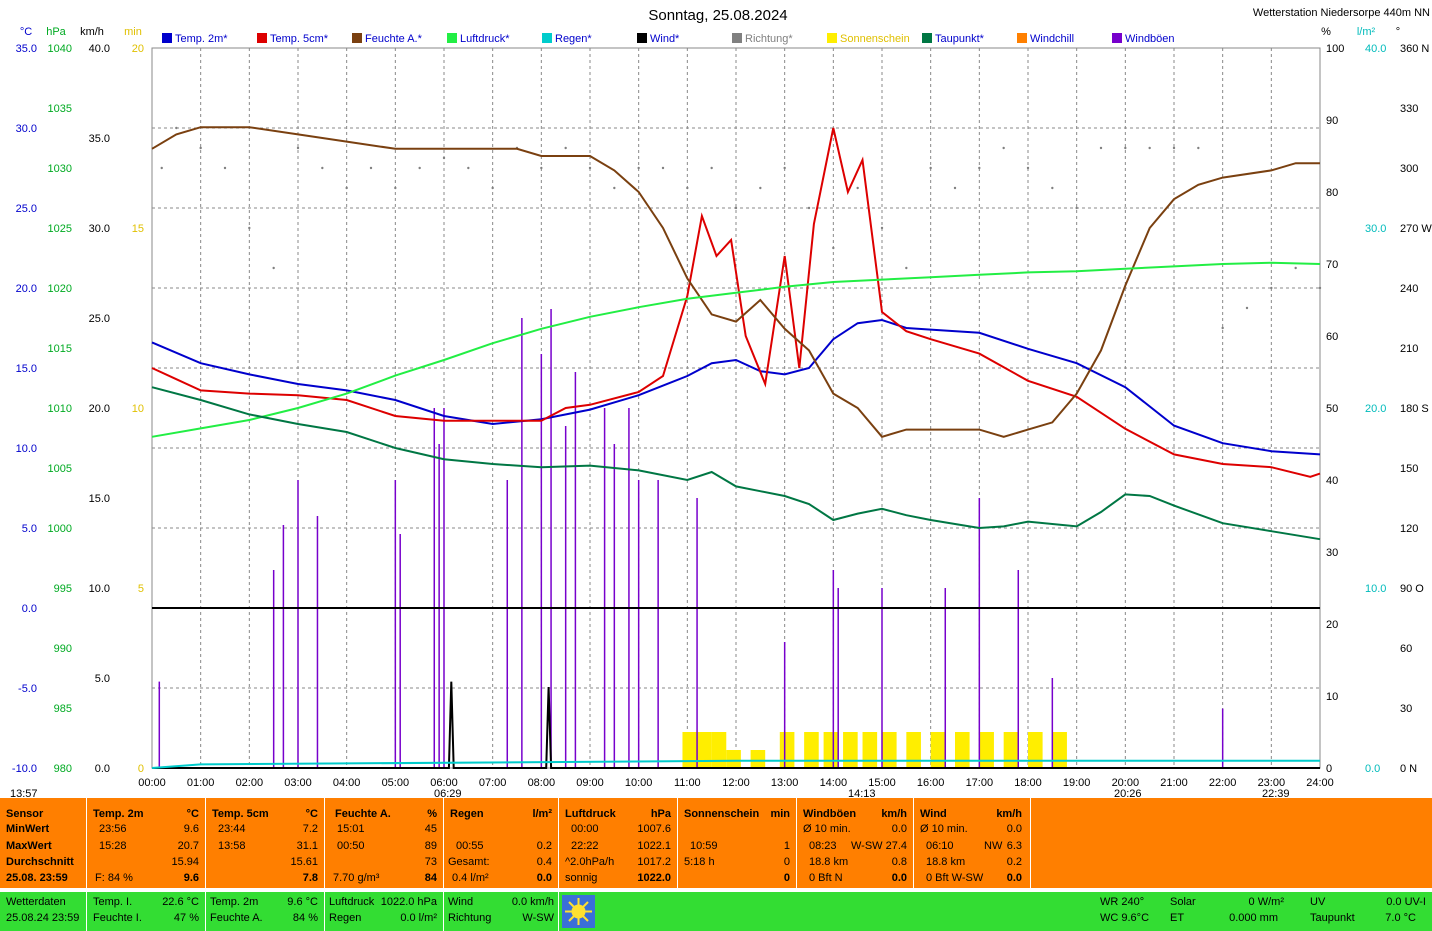 This screenshot has height=931, width=1432. Describe the element at coordinates (1416, 229) in the screenshot. I see `deg-tick: 270 W` at that location.